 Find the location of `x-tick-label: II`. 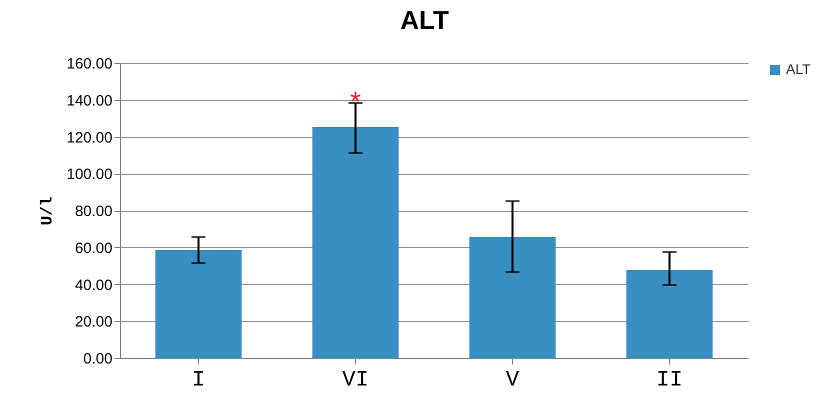

x-tick-label: II is located at coordinates (669, 380).